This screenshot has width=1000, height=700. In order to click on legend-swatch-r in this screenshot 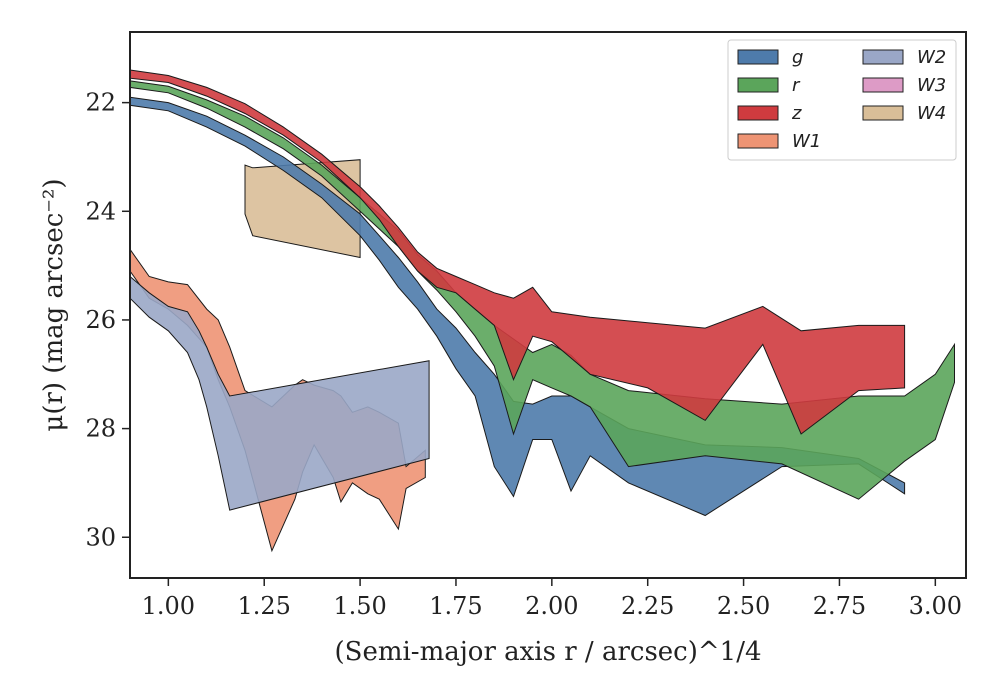, I will do `click(758, 85)`.